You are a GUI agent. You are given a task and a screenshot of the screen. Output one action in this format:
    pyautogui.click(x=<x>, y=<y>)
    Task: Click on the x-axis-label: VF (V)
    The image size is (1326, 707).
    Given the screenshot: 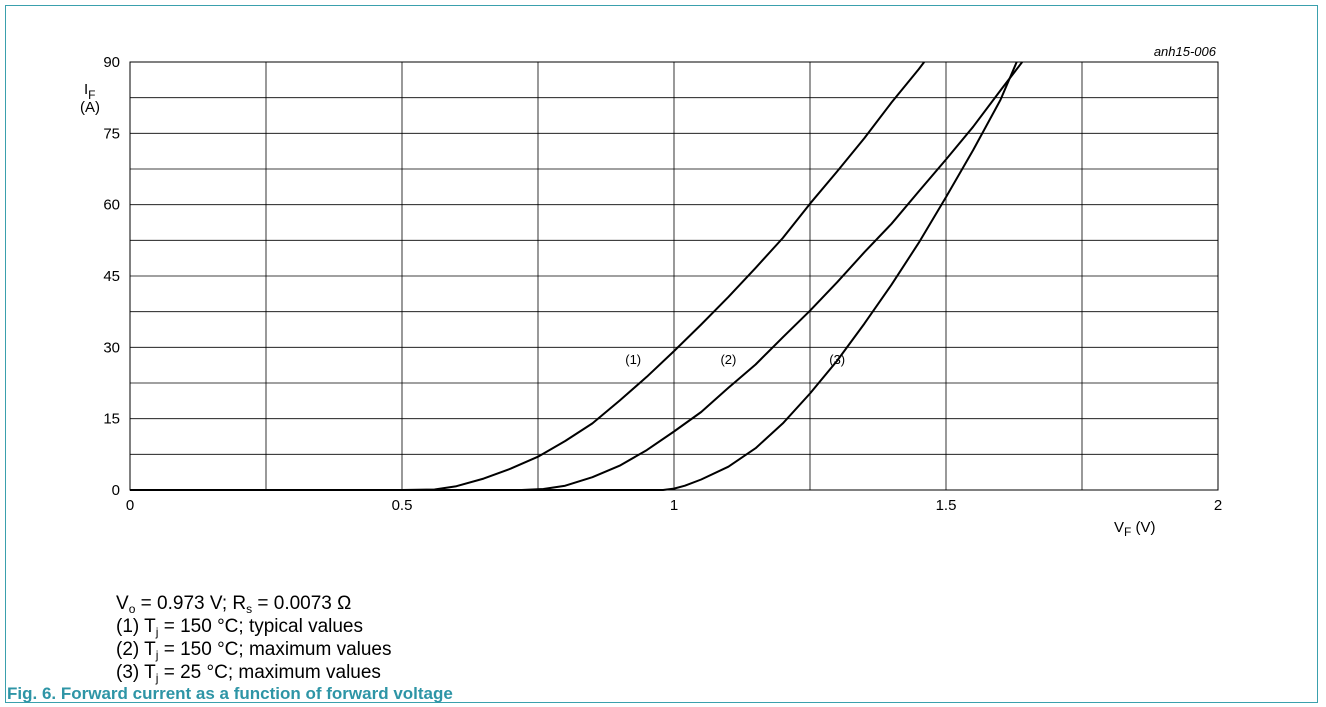 What is the action you would take?
    pyautogui.click(x=1135, y=529)
    